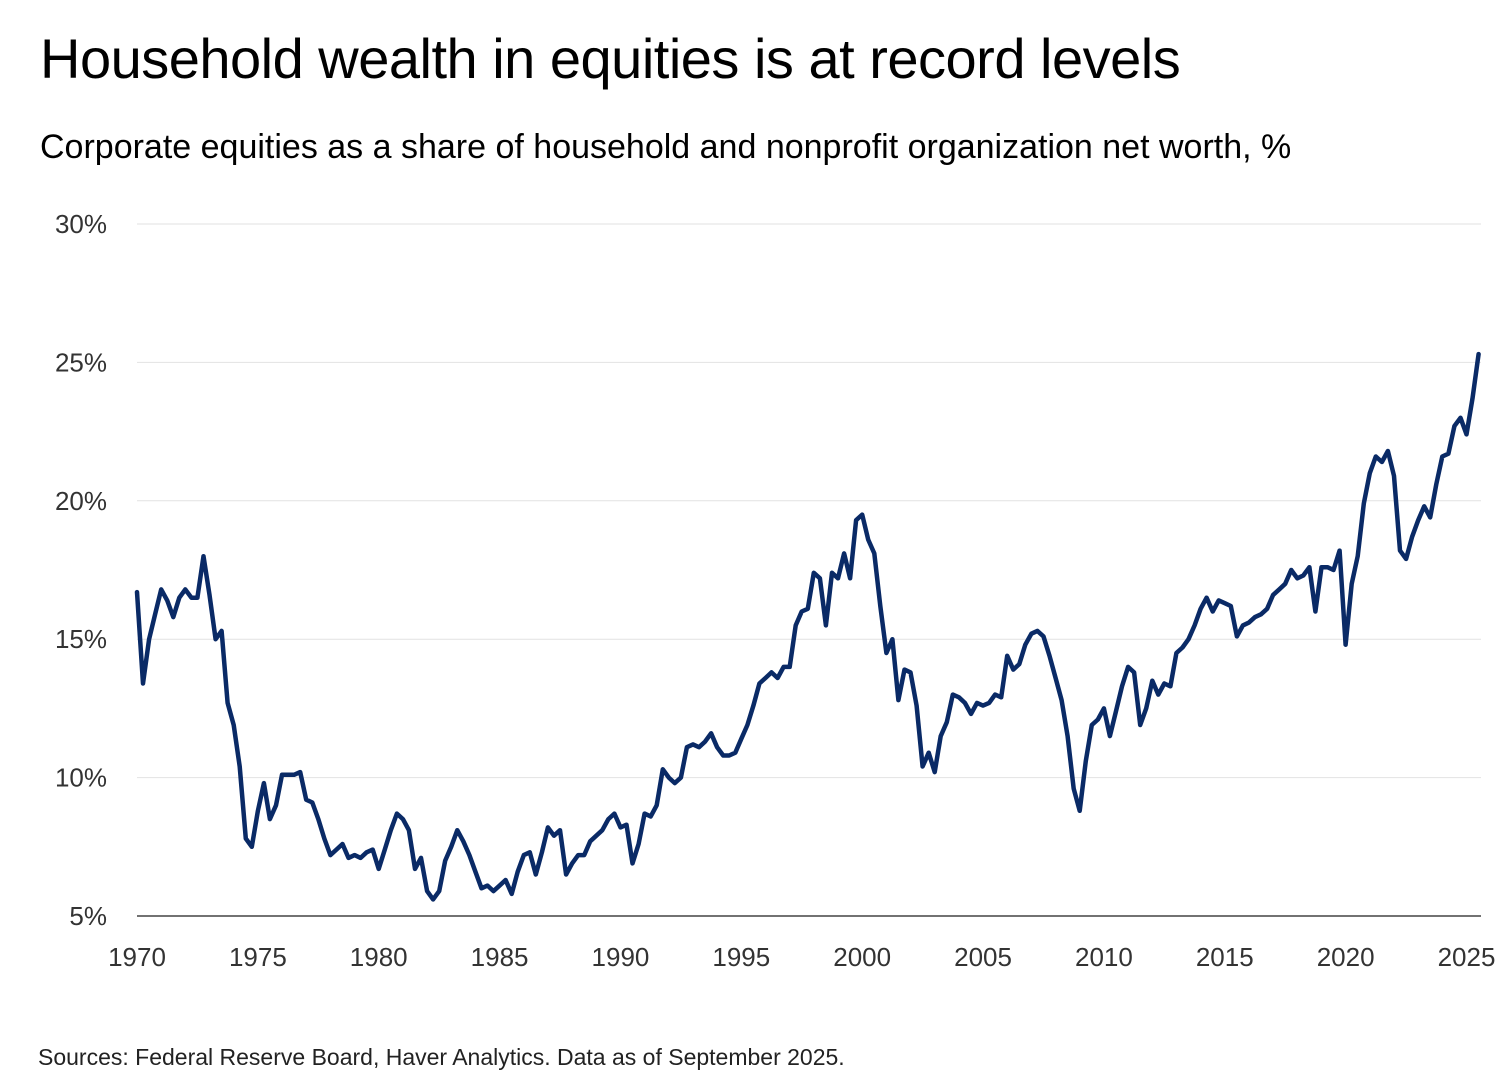 Image resolution: width=1504 pixels, height=1092 pixels. What do you see at coordinates (81, 362) in the screenshot?
I see `y-tick-label: 25%` at bounding box center [81, 362].